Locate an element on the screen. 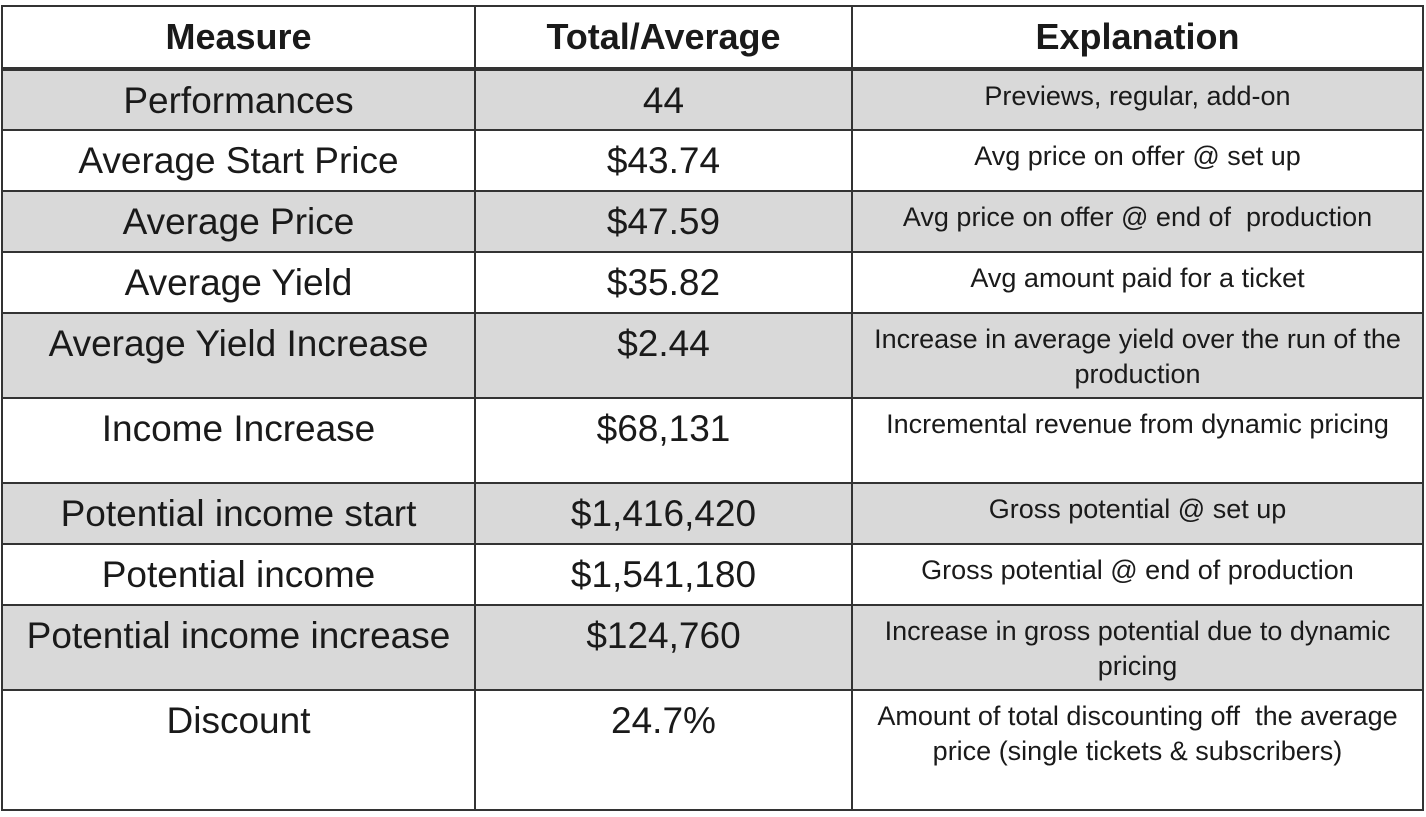  measure-cell: Potential income start is located at coordinates (238, 513).